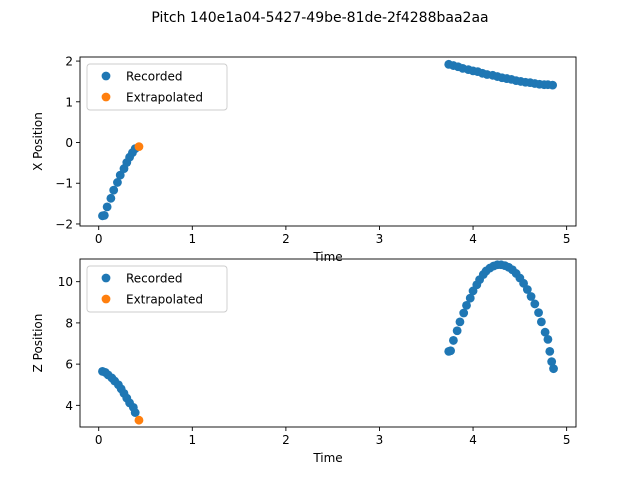  I want to click on y-tick-label: 2, so click(69, 62).